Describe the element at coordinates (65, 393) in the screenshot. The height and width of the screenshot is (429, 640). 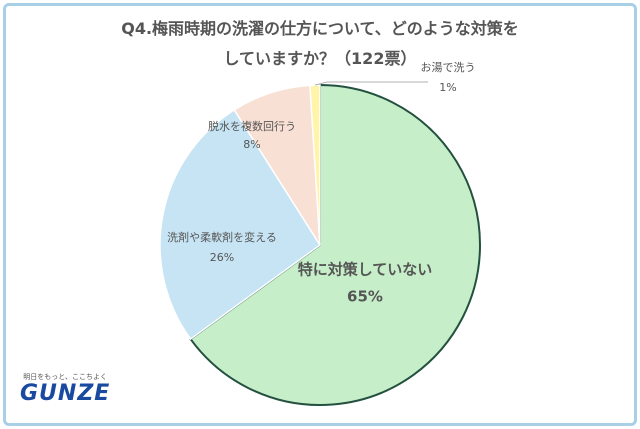
I see `logo-name: GUNZE` at that location.